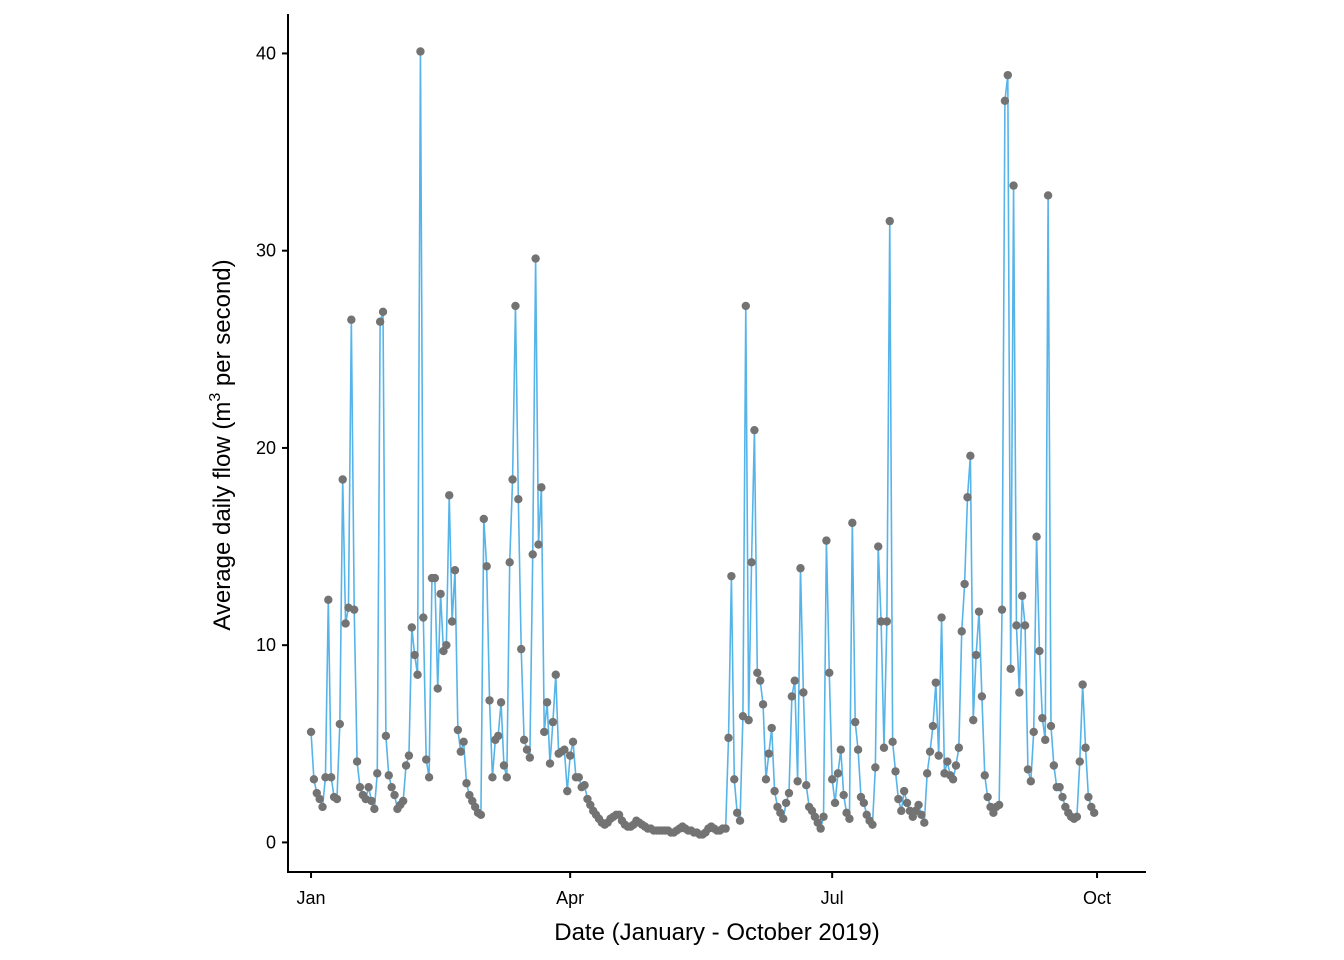 The image size is (1344, 960). I want to click on y-axis-title: Average daily flow (m3 per second), so click(221, 444).